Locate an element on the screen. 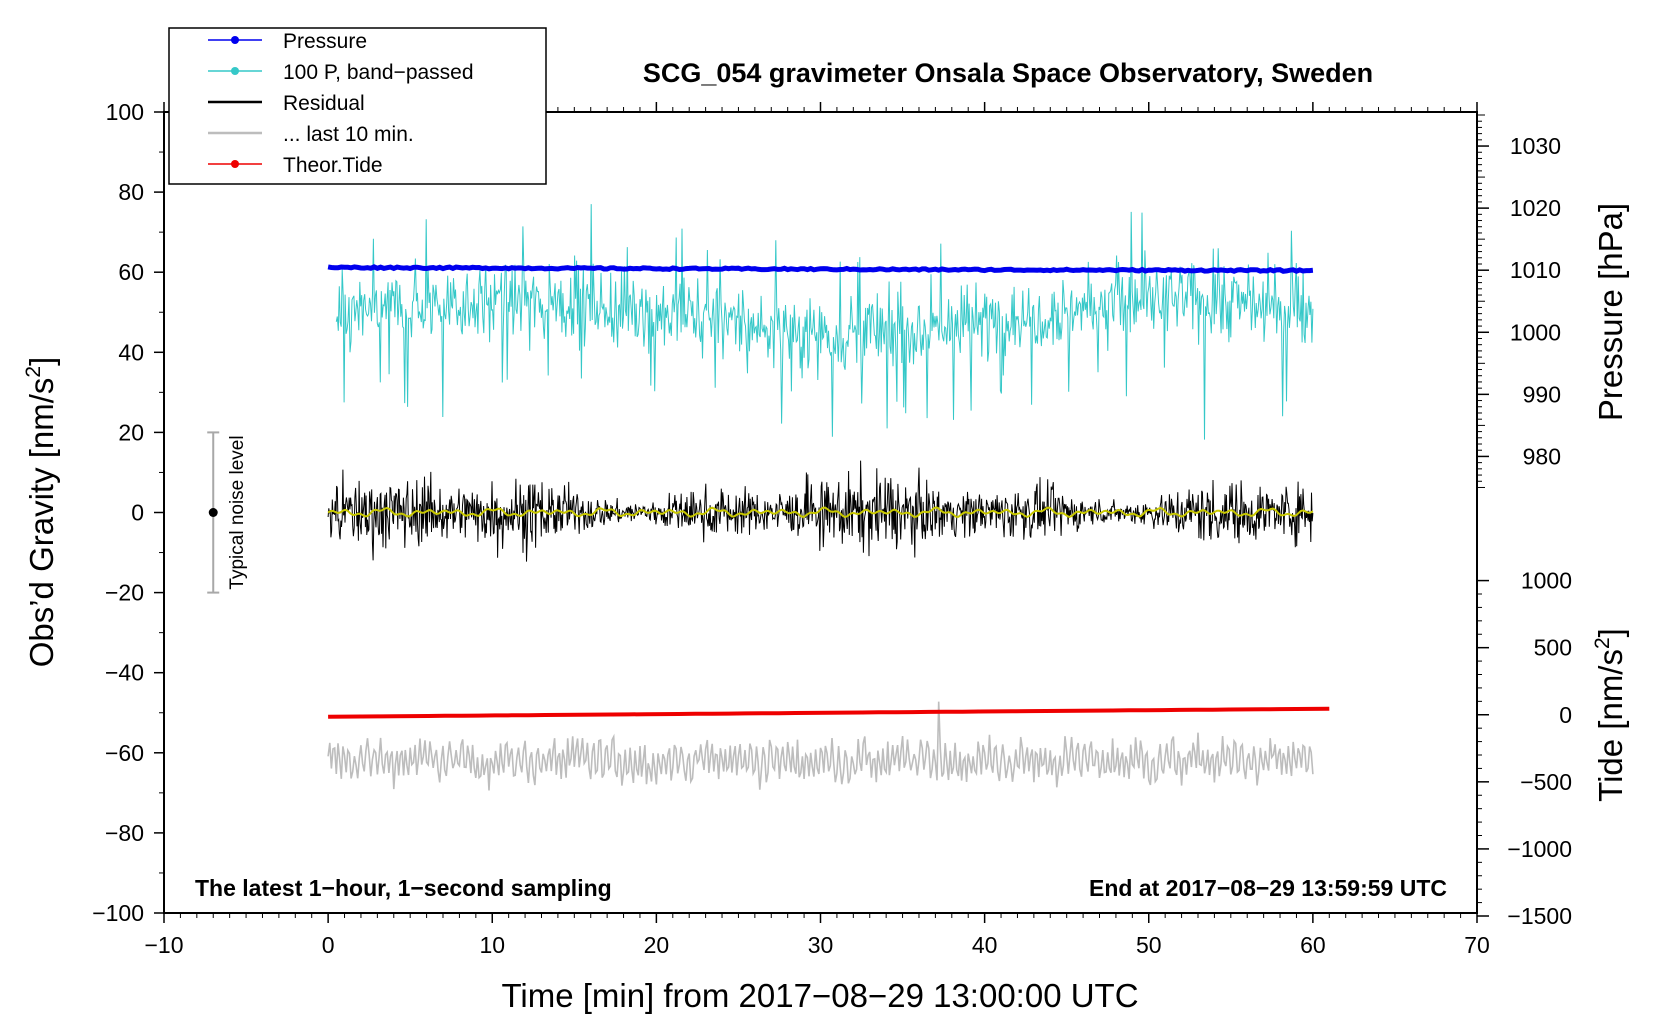  x-tick-label: 70 is located at coordinates (1477, 945).